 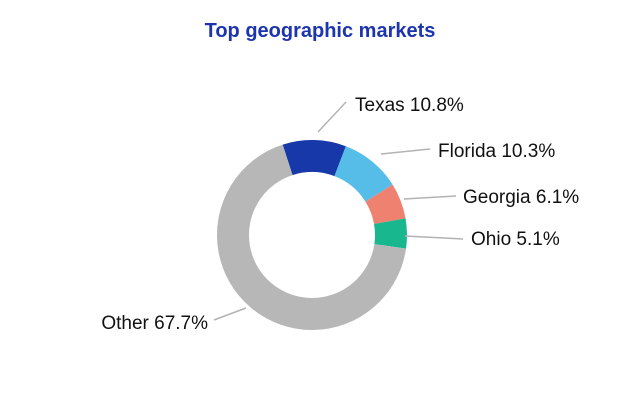 I want to click on leader-line-texas, so click(x=332, y=117).